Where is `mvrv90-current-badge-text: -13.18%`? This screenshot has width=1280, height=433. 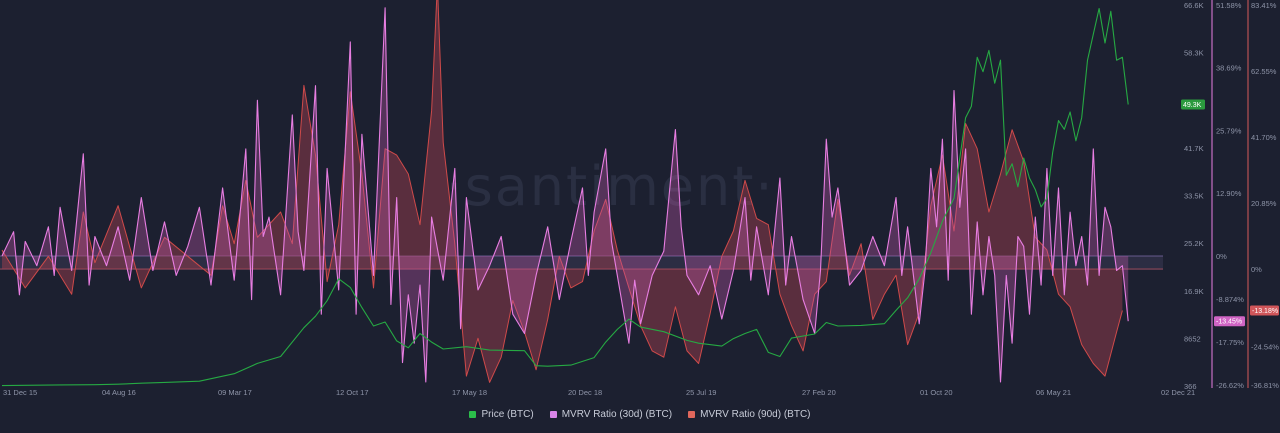 mvrv90-current-badge-text: -13.18% is located at coordinates (1265, 311).